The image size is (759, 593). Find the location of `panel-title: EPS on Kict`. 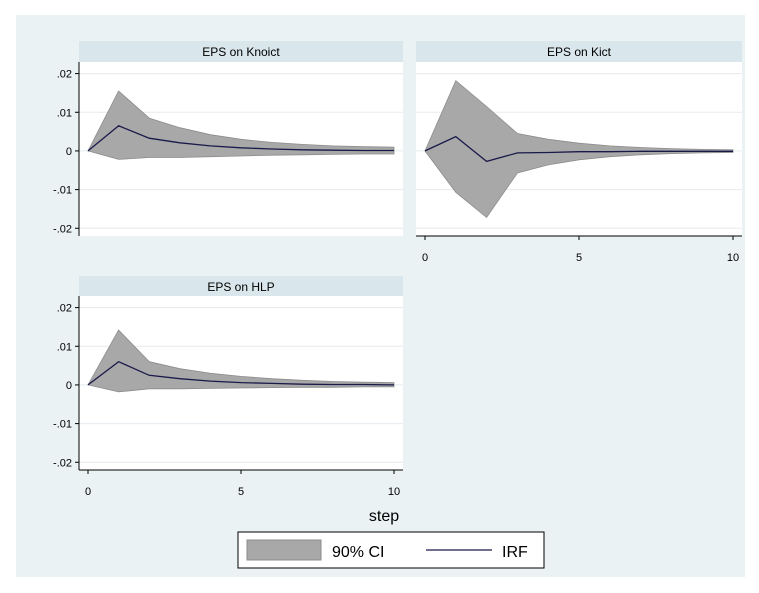

panel-title: EPS on Kict is located at coordinates (579, 52).